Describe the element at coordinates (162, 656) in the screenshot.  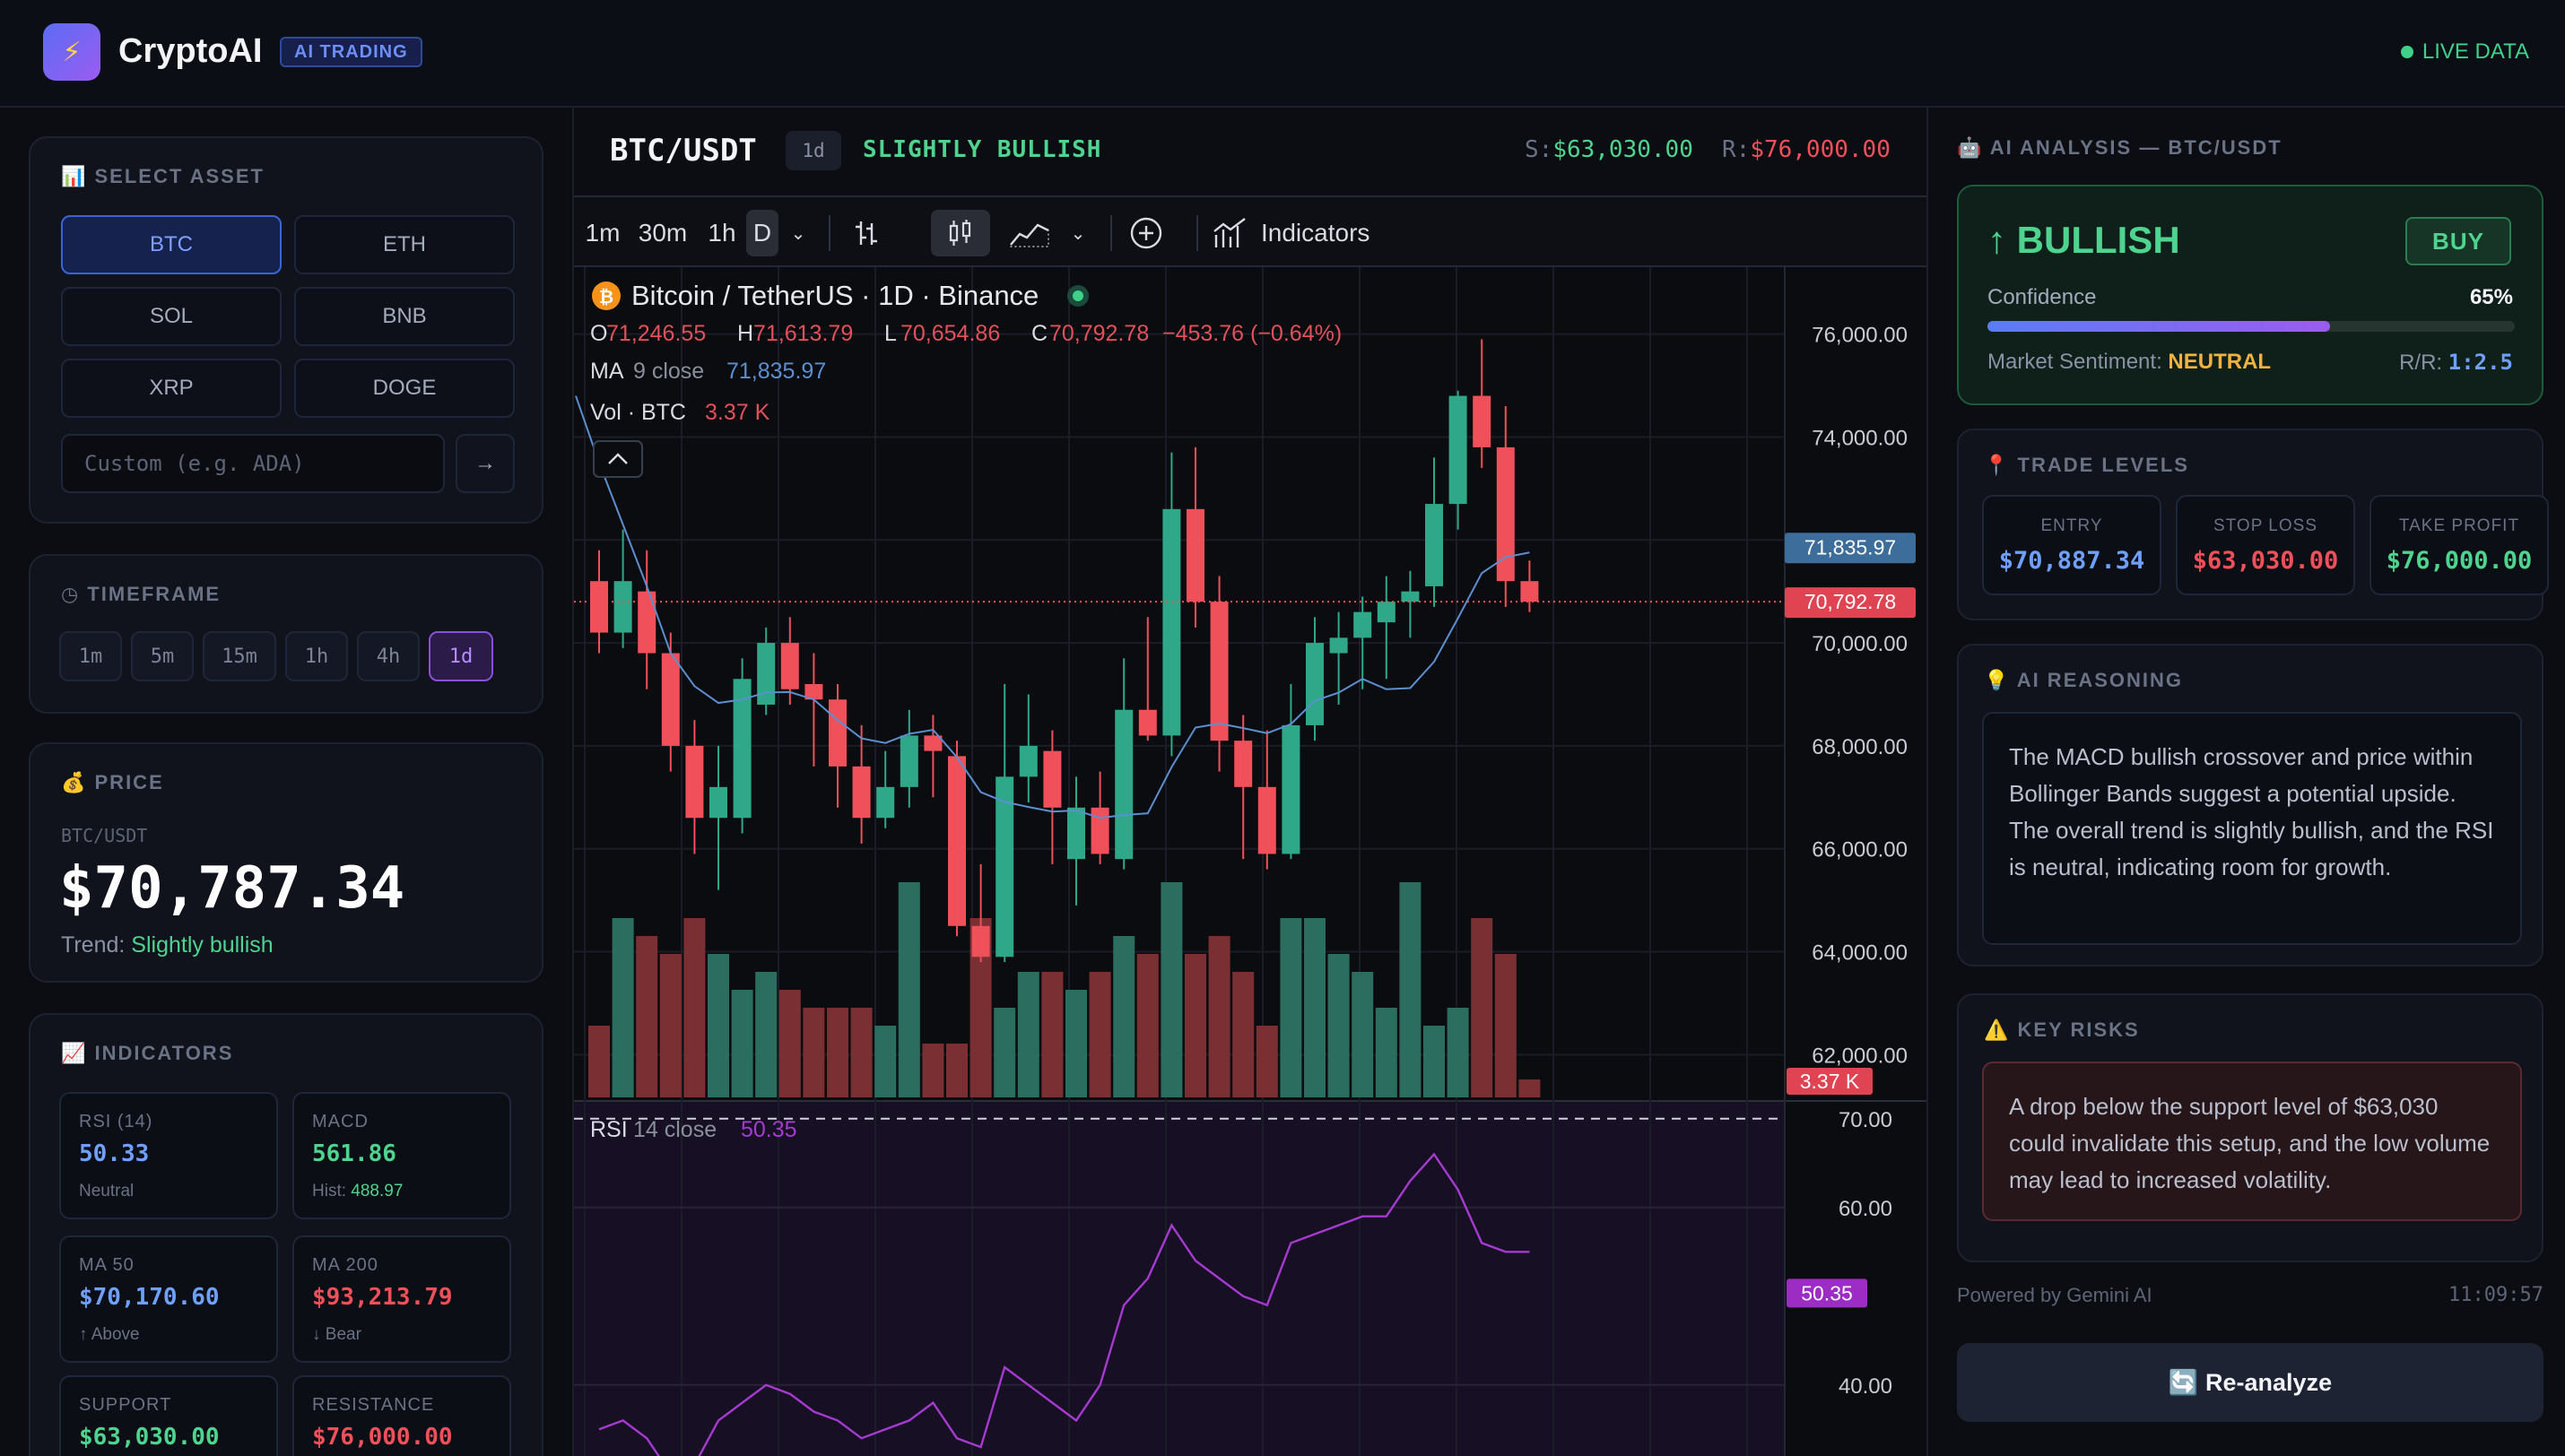
I see `timeframe-5m: 5m` at that location.